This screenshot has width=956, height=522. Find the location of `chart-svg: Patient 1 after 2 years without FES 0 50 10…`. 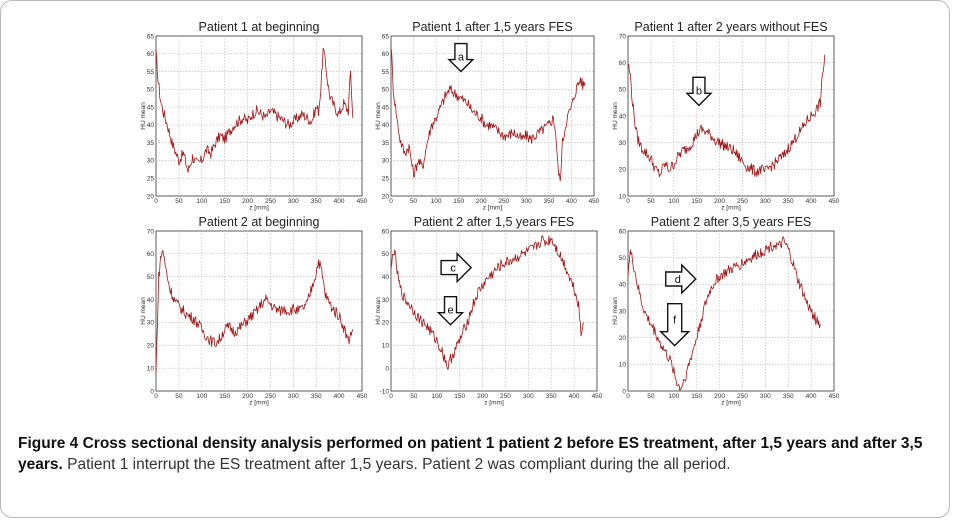

chart-svg: Patient 1 after 2 years without FES 0 50 10… is located at coordinates (726, 116).